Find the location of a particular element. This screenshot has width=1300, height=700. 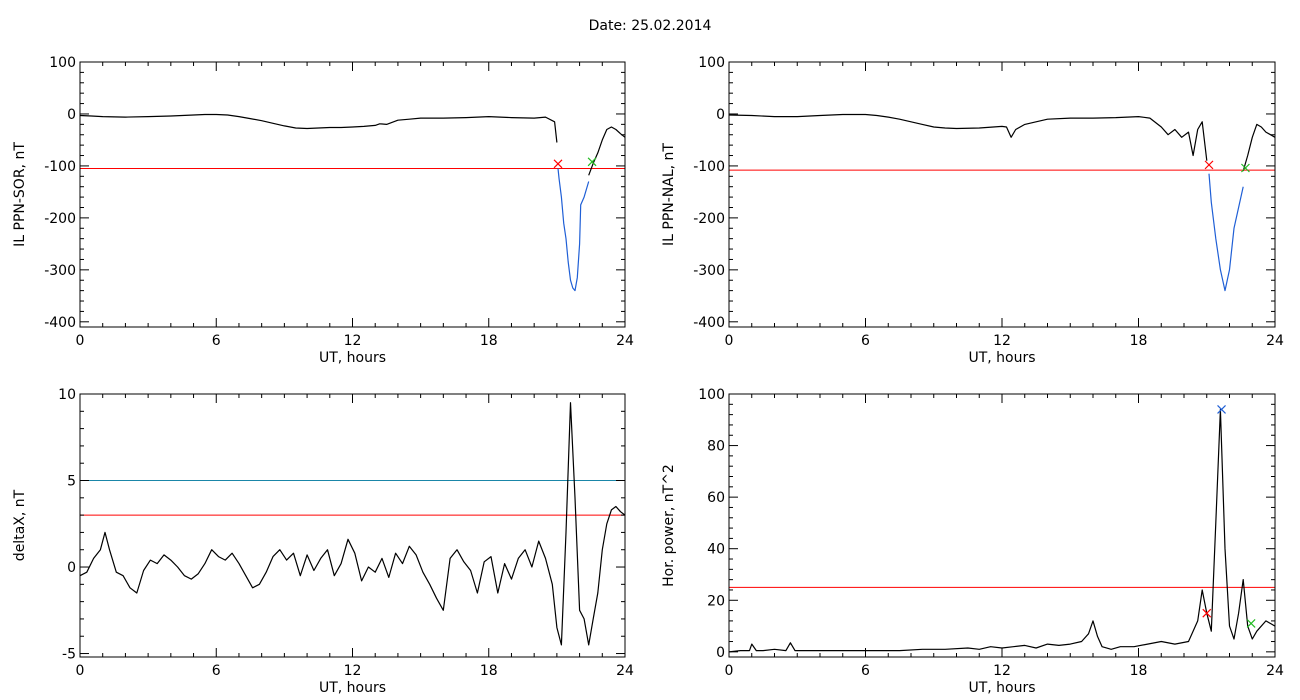

y-tick-label: 10 is located at coordinates (67, 395).